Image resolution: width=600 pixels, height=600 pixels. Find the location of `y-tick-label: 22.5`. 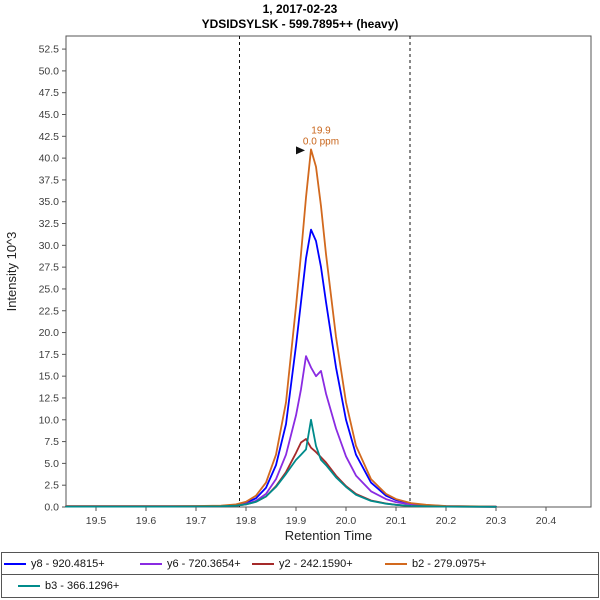

y-tick-label: 22.5 is located at coordinates (49, 311).